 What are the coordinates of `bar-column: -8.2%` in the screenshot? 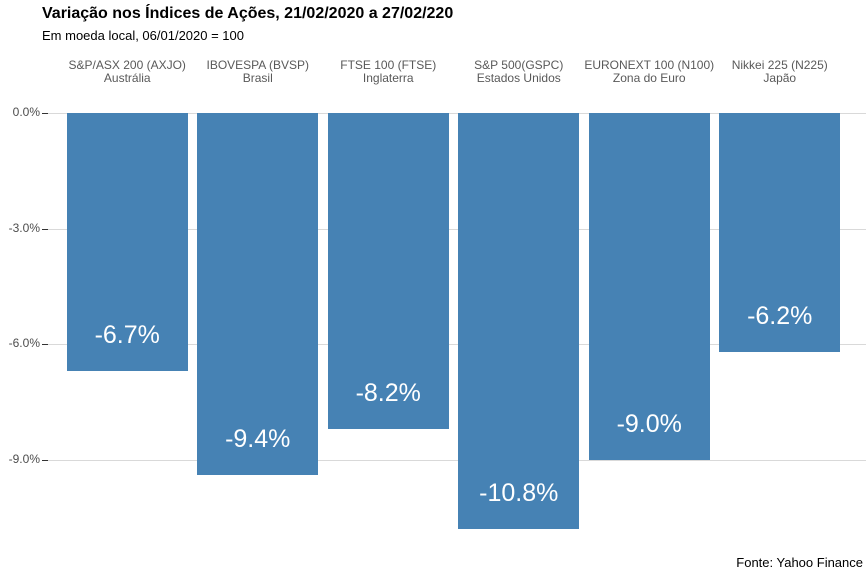 It's located at (388, 328).